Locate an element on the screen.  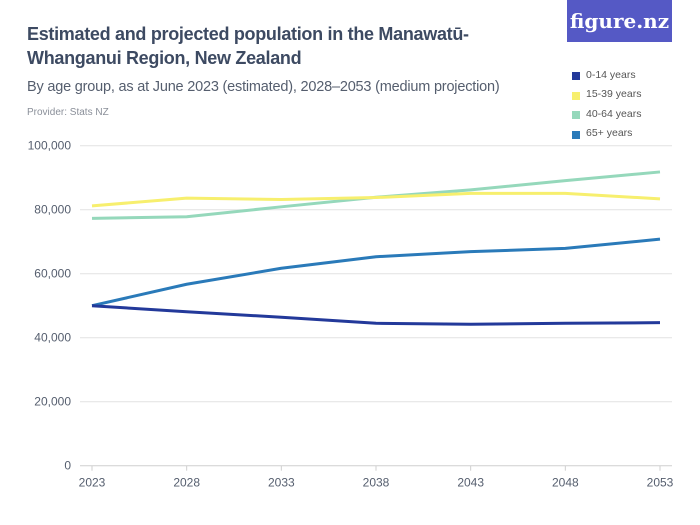
series-line-15-39-years is located at coordinates (376, 199).